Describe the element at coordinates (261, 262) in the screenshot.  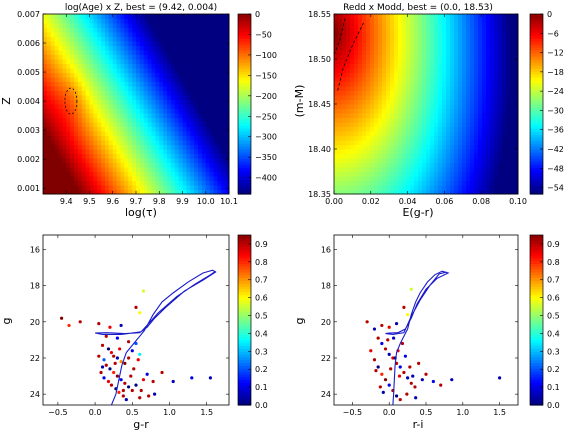
I see `colorbar-tick-label: 0.8` at that location.